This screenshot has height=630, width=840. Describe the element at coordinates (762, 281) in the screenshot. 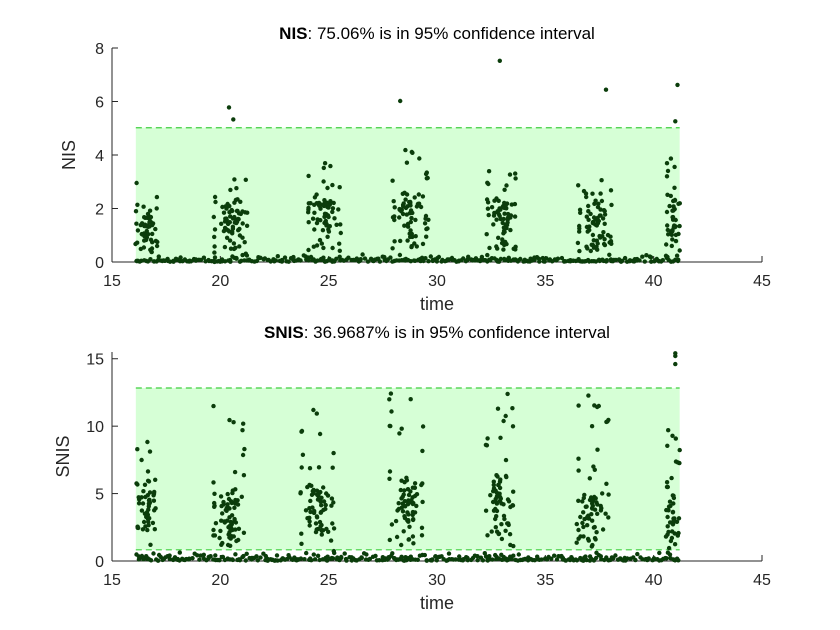

I see `x-tick-label: 45` at that location.